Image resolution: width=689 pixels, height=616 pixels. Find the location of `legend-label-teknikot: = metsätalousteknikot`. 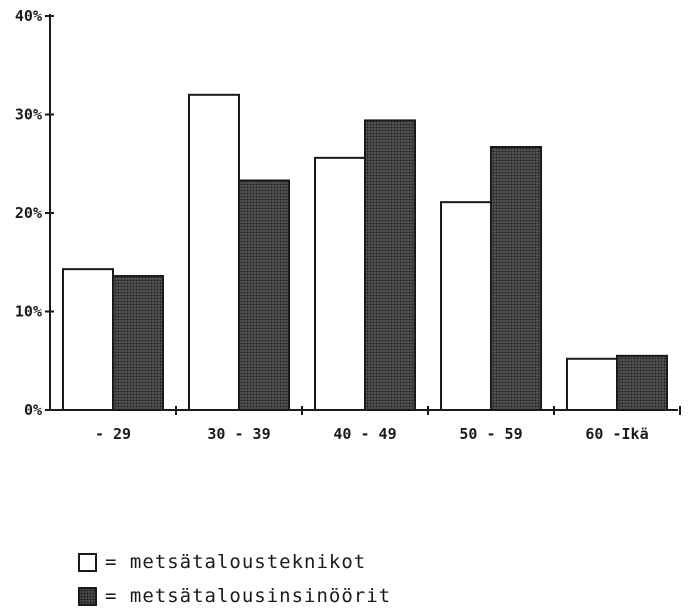

legend-label-teknikot: = metsätalousteknikot is located at coordinates (236, 562).